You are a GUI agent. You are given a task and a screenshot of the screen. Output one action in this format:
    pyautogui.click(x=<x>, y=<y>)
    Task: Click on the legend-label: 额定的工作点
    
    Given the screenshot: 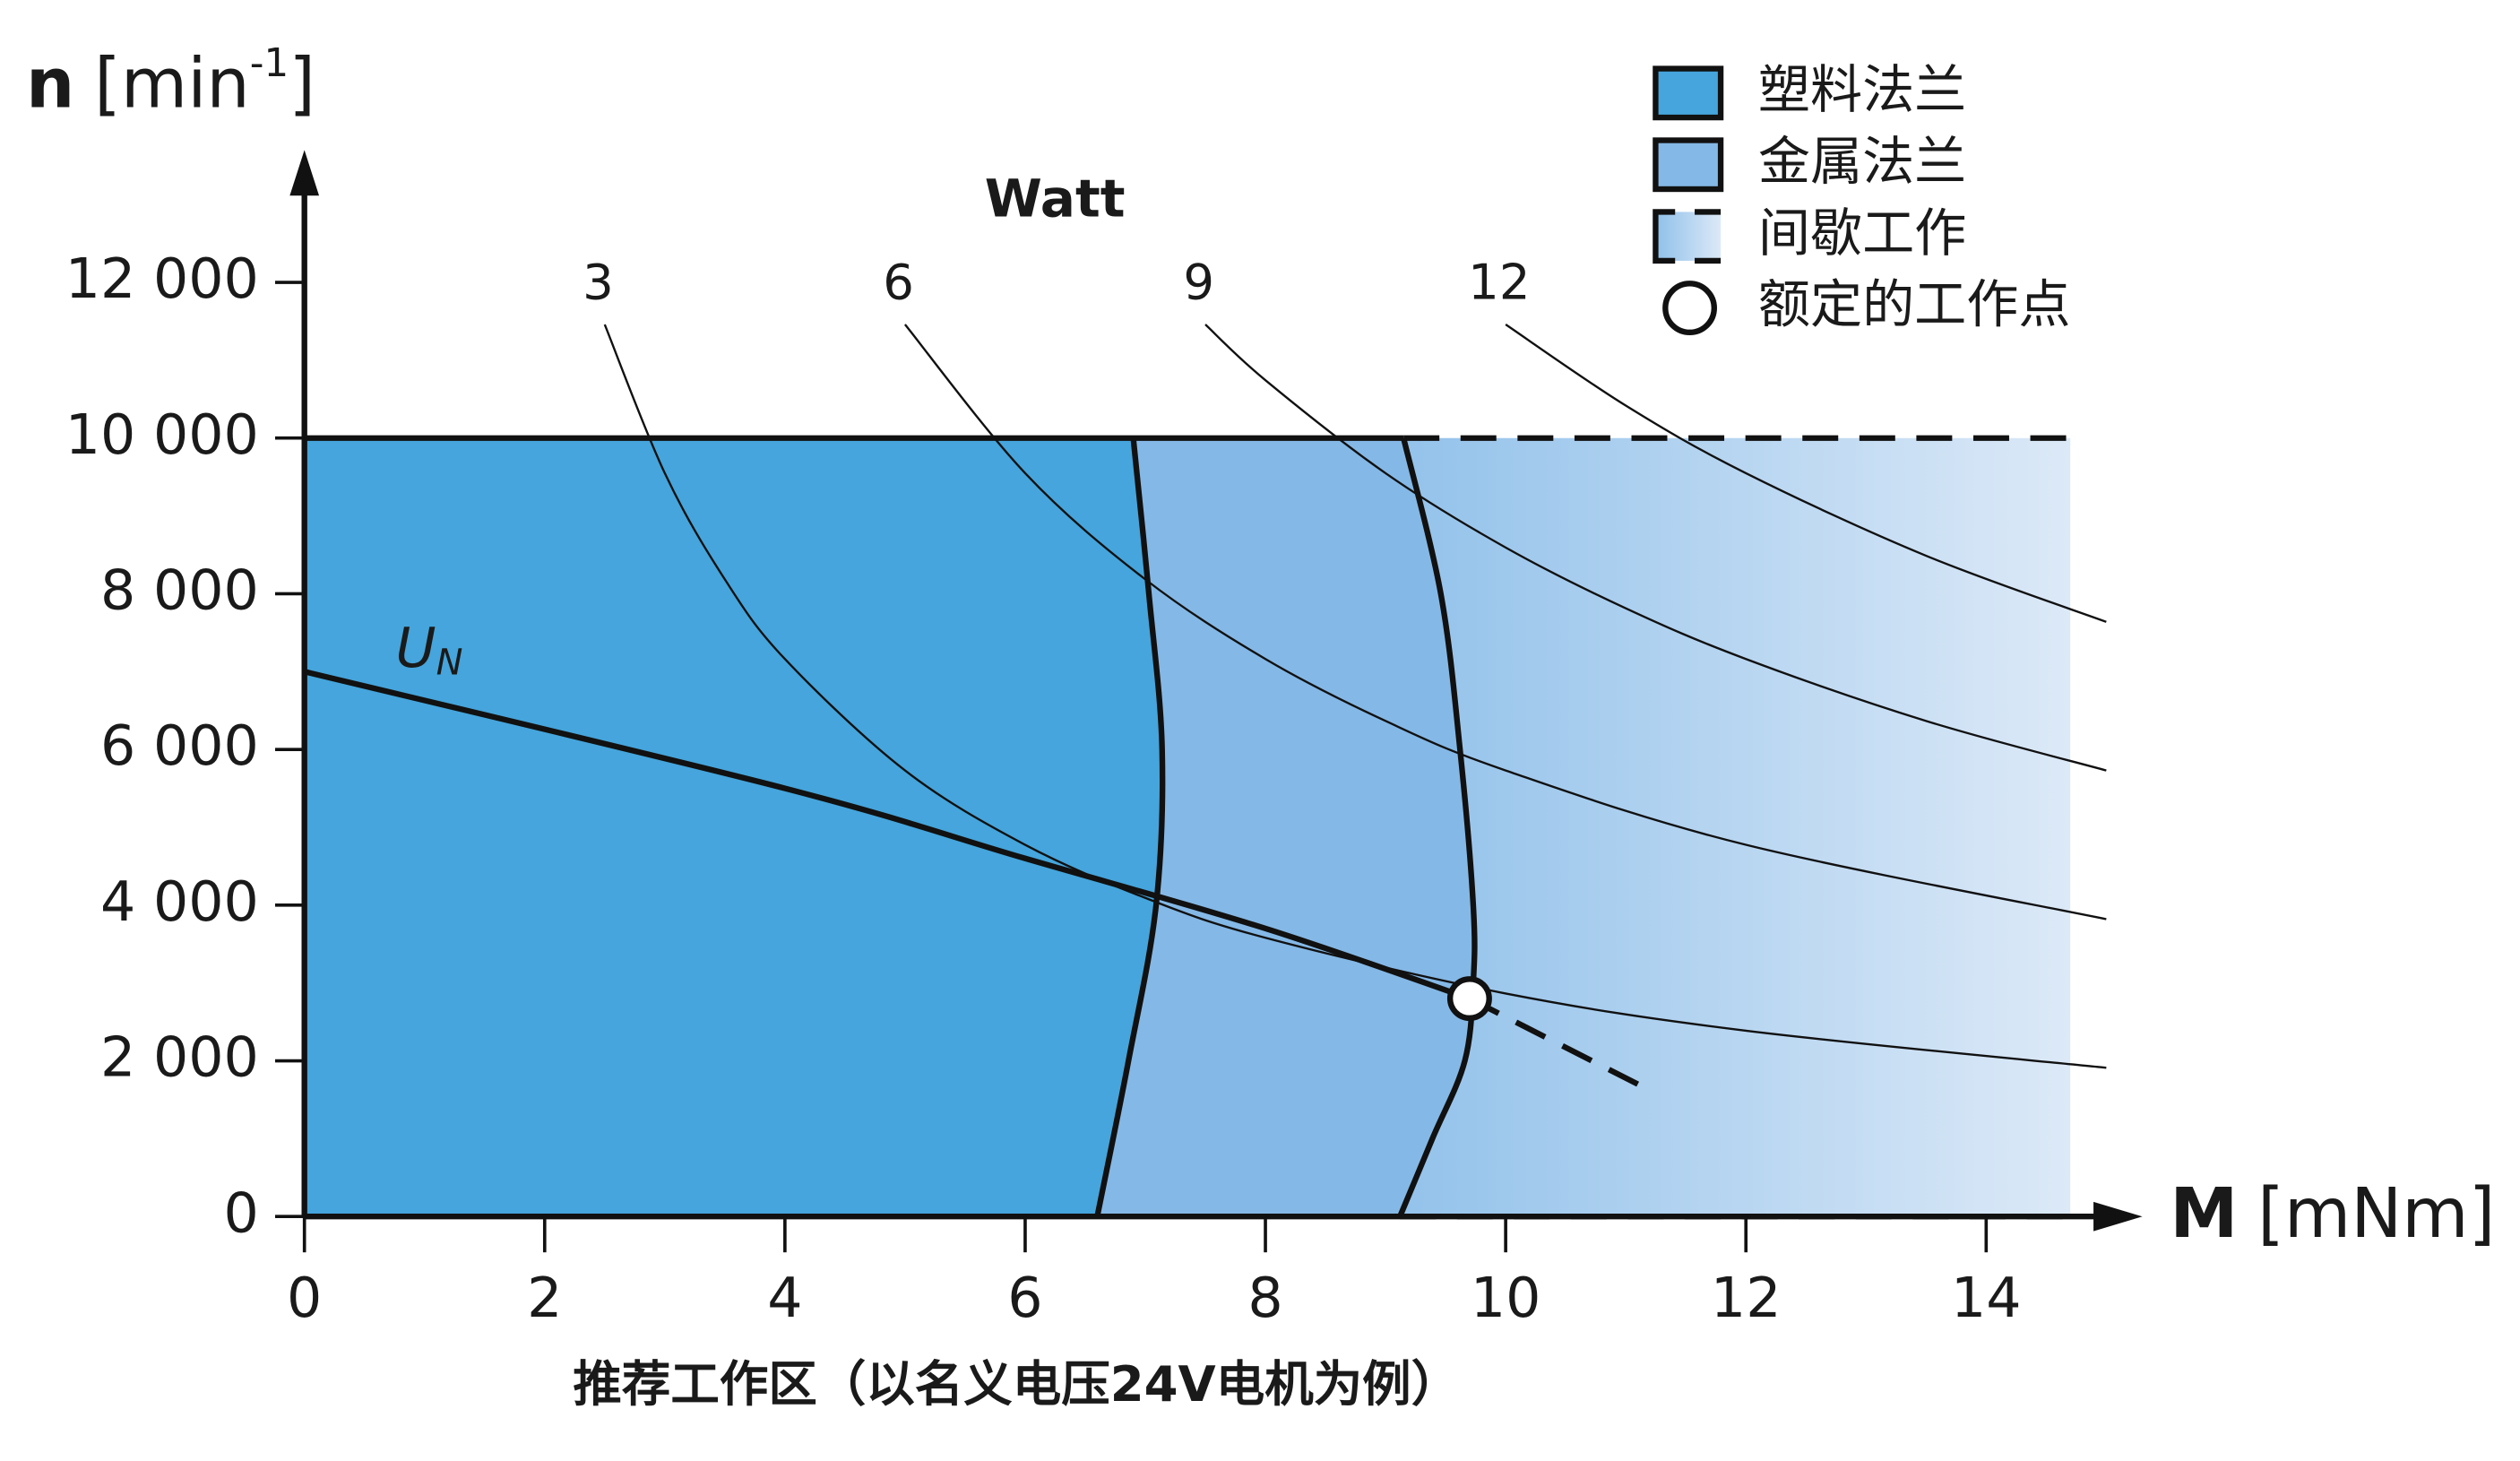 What is the action you would take?
    pyautogui.click(x=1914, y=304)
    